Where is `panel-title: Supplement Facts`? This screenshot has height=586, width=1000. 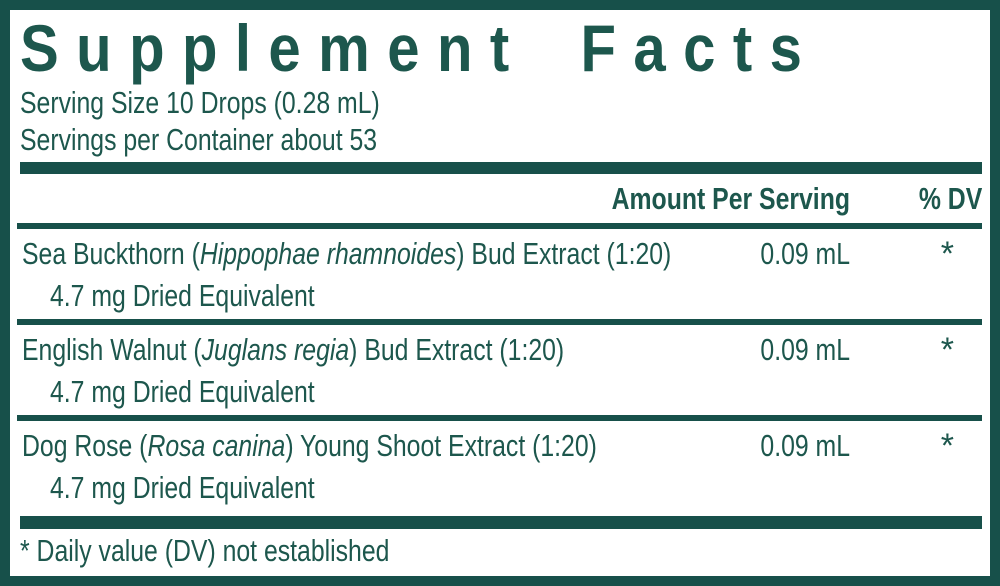 panel-title: Supplement Facts is located at coordinates (505, 48).